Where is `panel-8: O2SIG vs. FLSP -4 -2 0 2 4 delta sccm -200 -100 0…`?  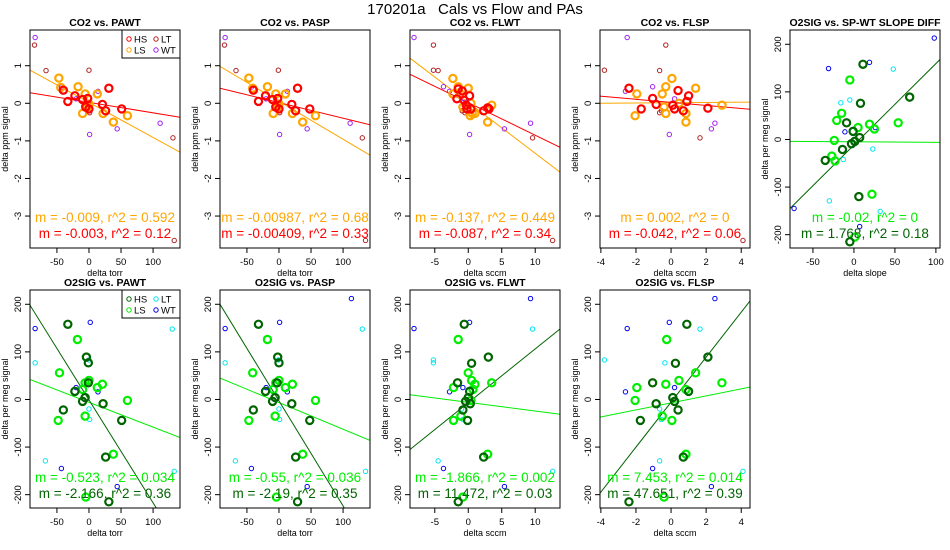
panel-8: O2SIG vs. FLSP -4 -2 0 2 4 delta sccm -200 -100 0… is located at coordinates (660, 407).